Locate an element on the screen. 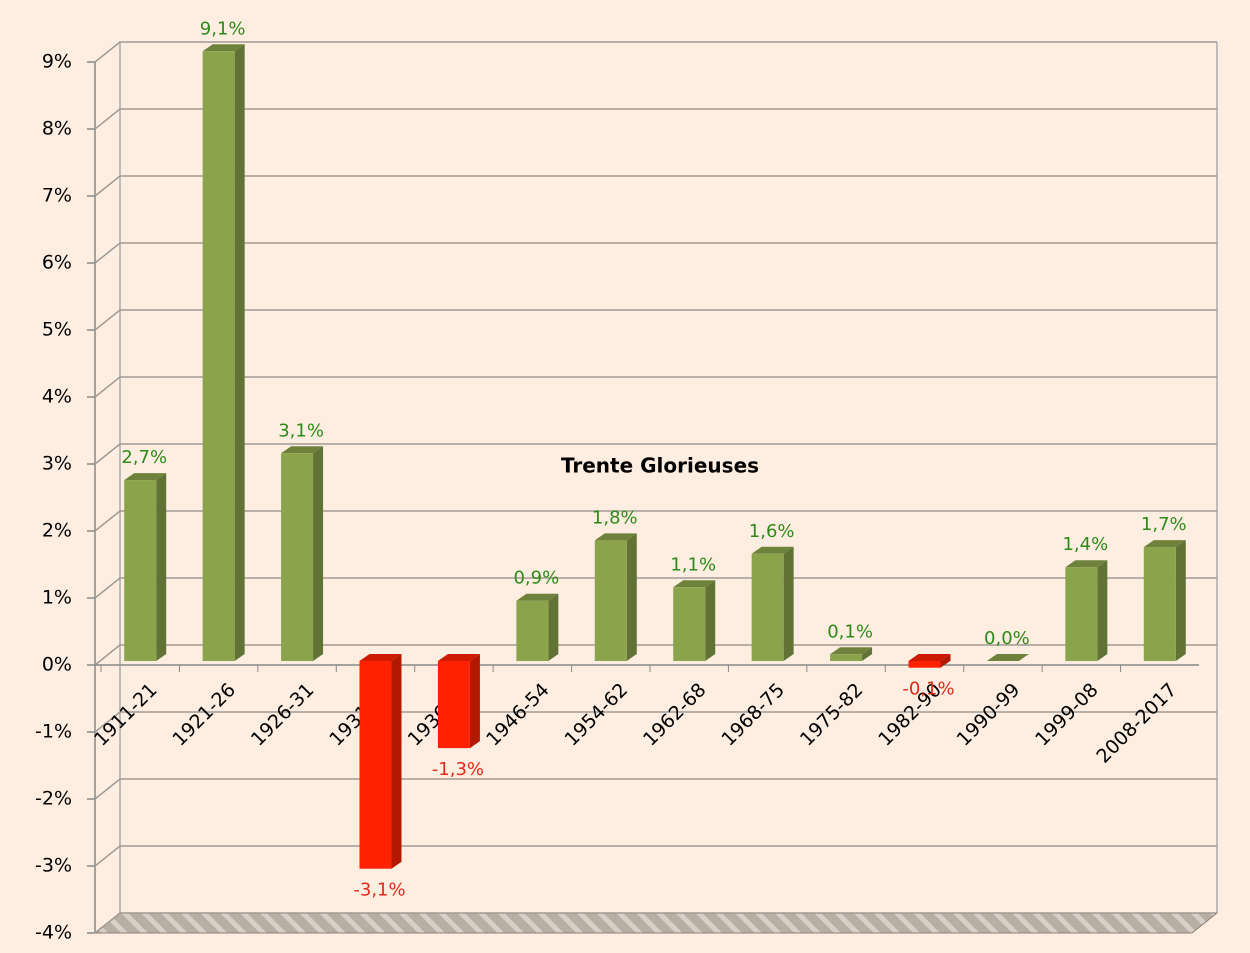 Image resolution: width=1250 pixels, height=953 pixels. value-label: 9,1% is located at coordinates (223, 28).